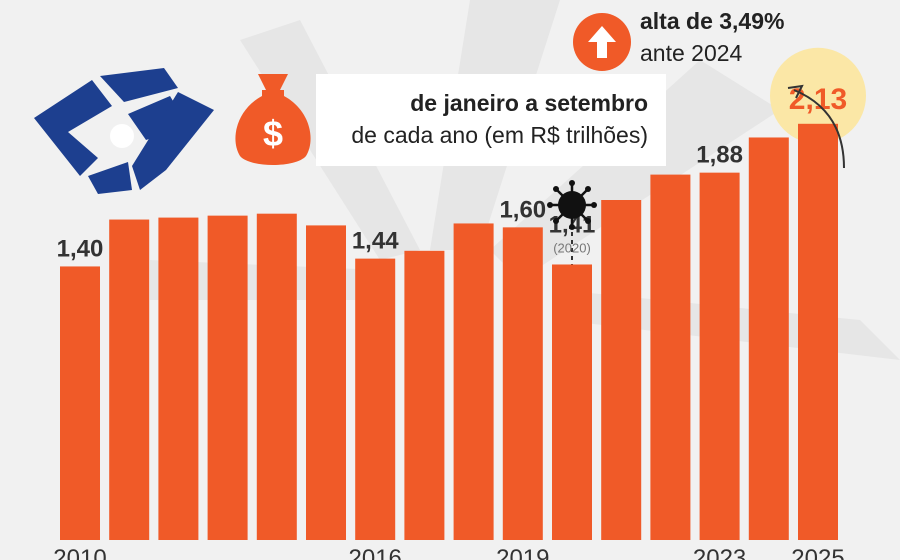  Describe the element at coordinates (621, 370) in the screenshot. I see `bar-2021` at that location.